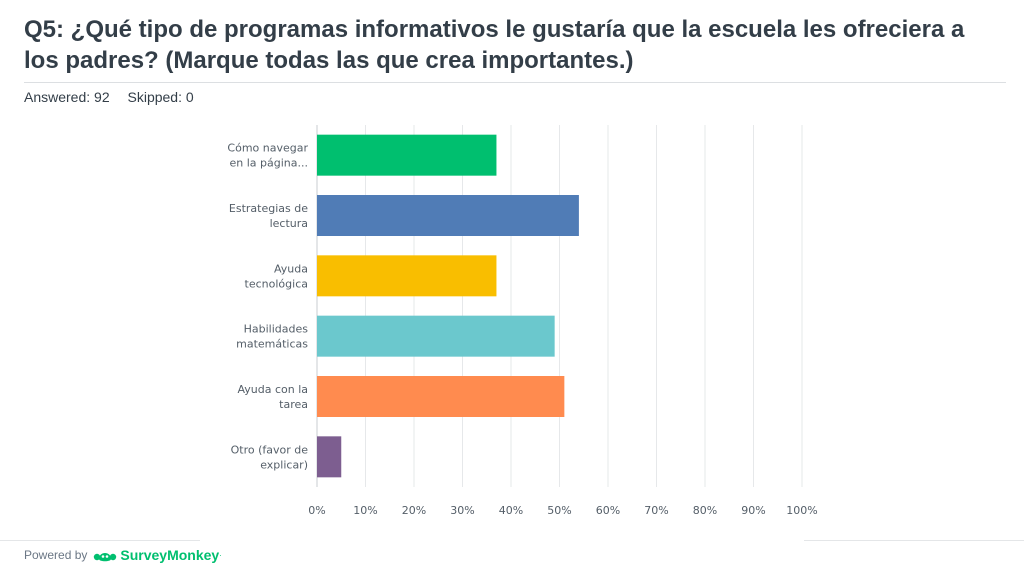 This screenshot has width=1024, height=576. I want to click on x-tick-label: 0%, so click(316, 510).